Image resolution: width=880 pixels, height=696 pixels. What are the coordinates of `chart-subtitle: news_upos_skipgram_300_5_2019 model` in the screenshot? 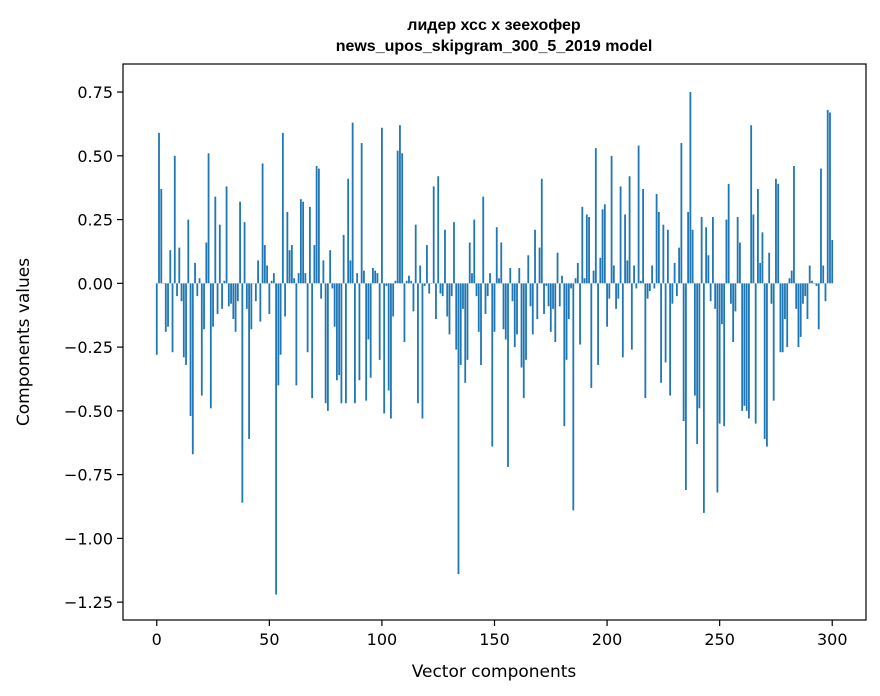 It's located at (494, 46).